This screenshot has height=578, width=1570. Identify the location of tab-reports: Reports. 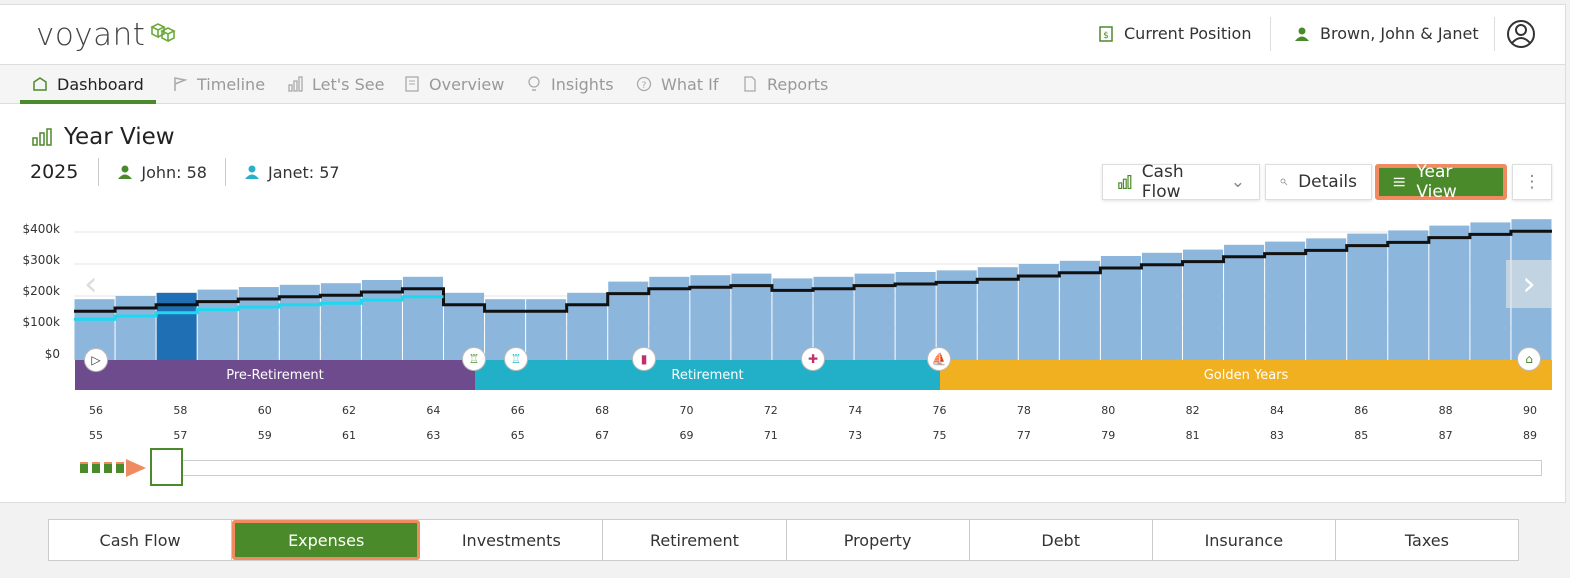
(785, 84).